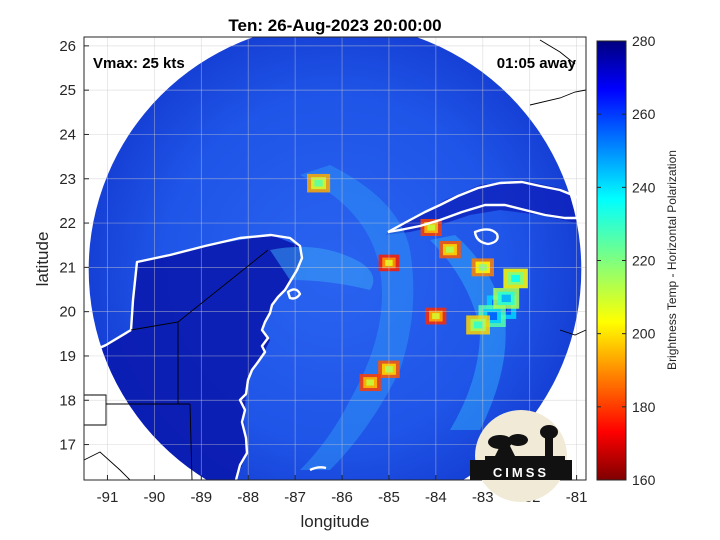 This screenshot has width=720, height=540. I want to click on y-axis-label: latitude, so click(42, 259).